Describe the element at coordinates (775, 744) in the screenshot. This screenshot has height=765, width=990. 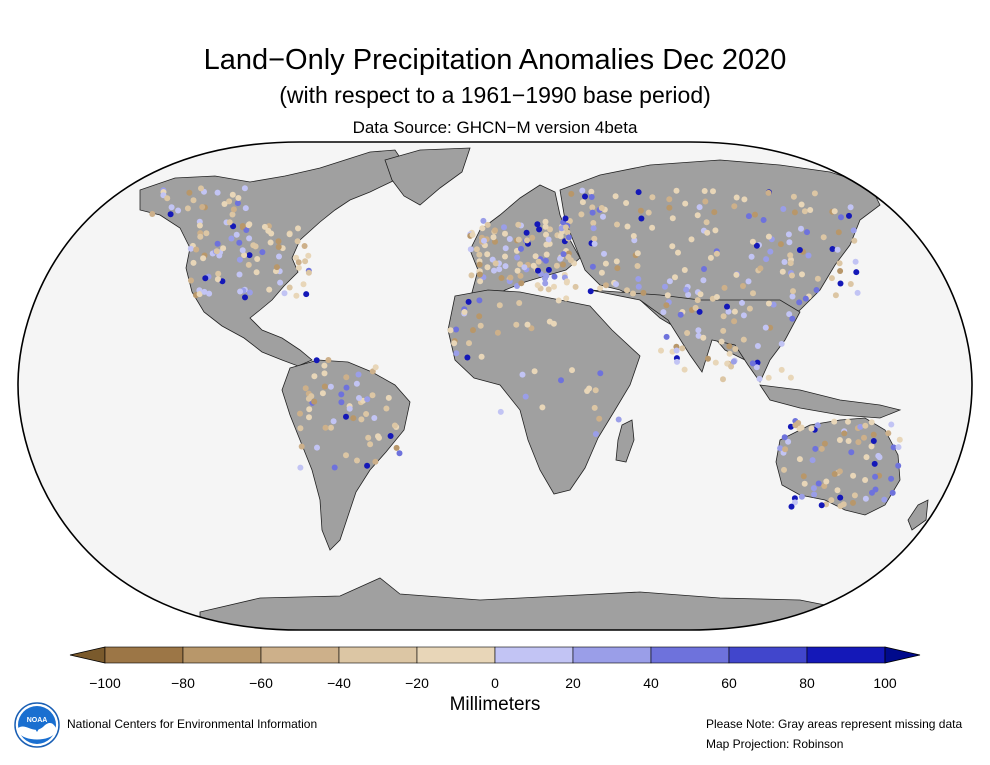
I see `projection-note: Map Projection: Robinson` at that location.